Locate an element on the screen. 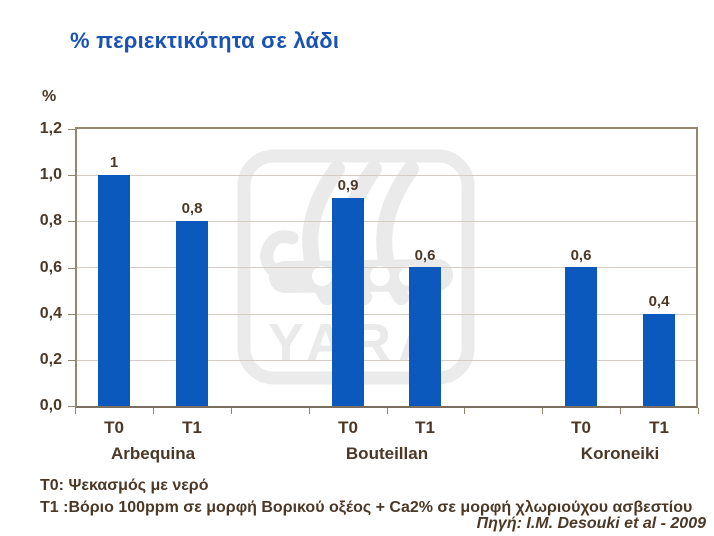  y-axis-unit-label: % is located at coordinates (49, 96).